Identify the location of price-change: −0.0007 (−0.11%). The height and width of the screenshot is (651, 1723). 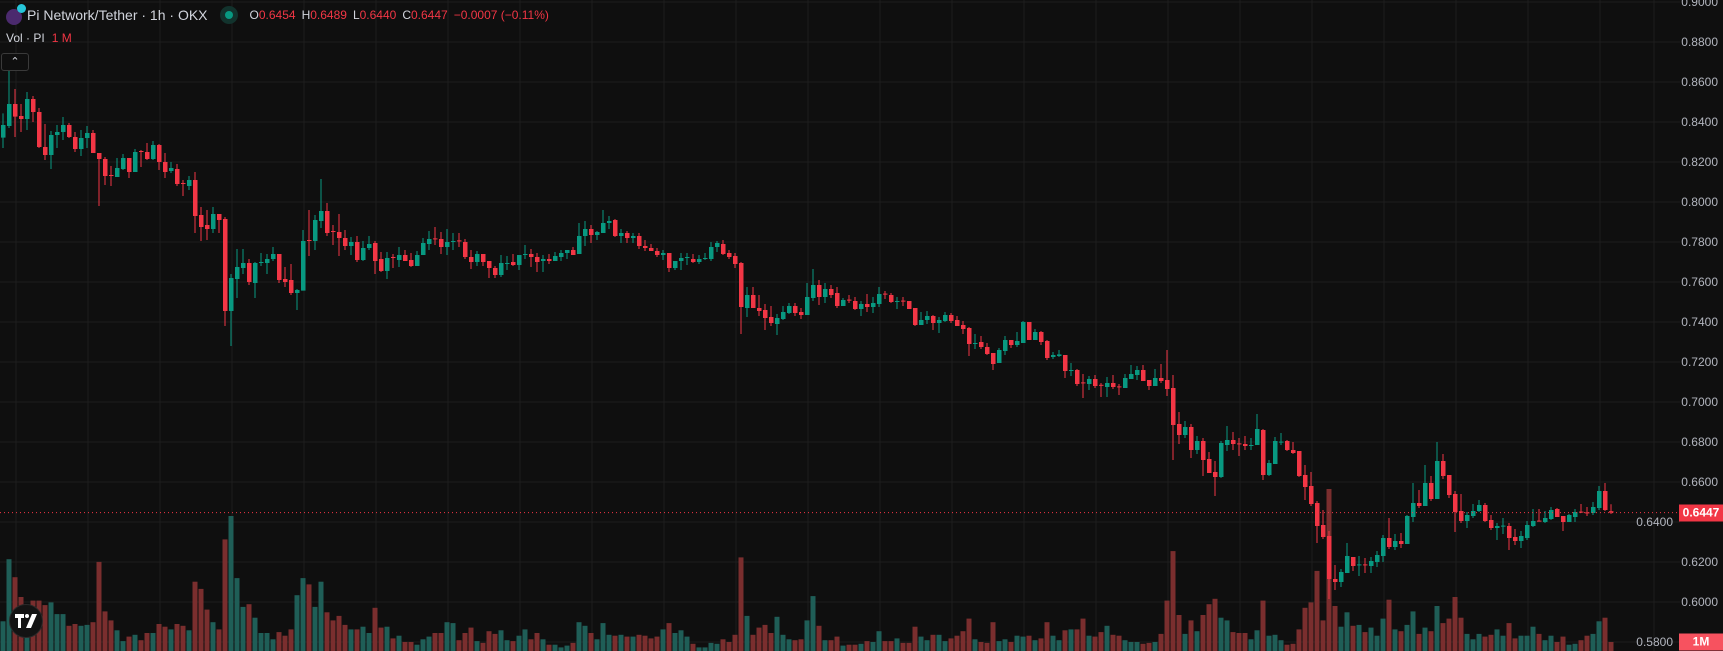
(501, 15).